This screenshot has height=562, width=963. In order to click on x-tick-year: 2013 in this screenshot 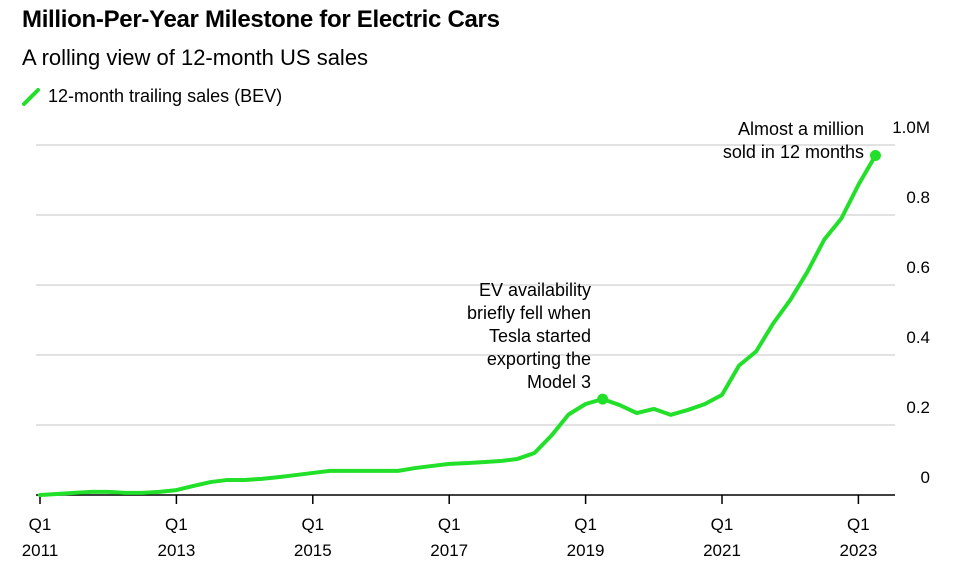, I will do `click(176, 550)`.